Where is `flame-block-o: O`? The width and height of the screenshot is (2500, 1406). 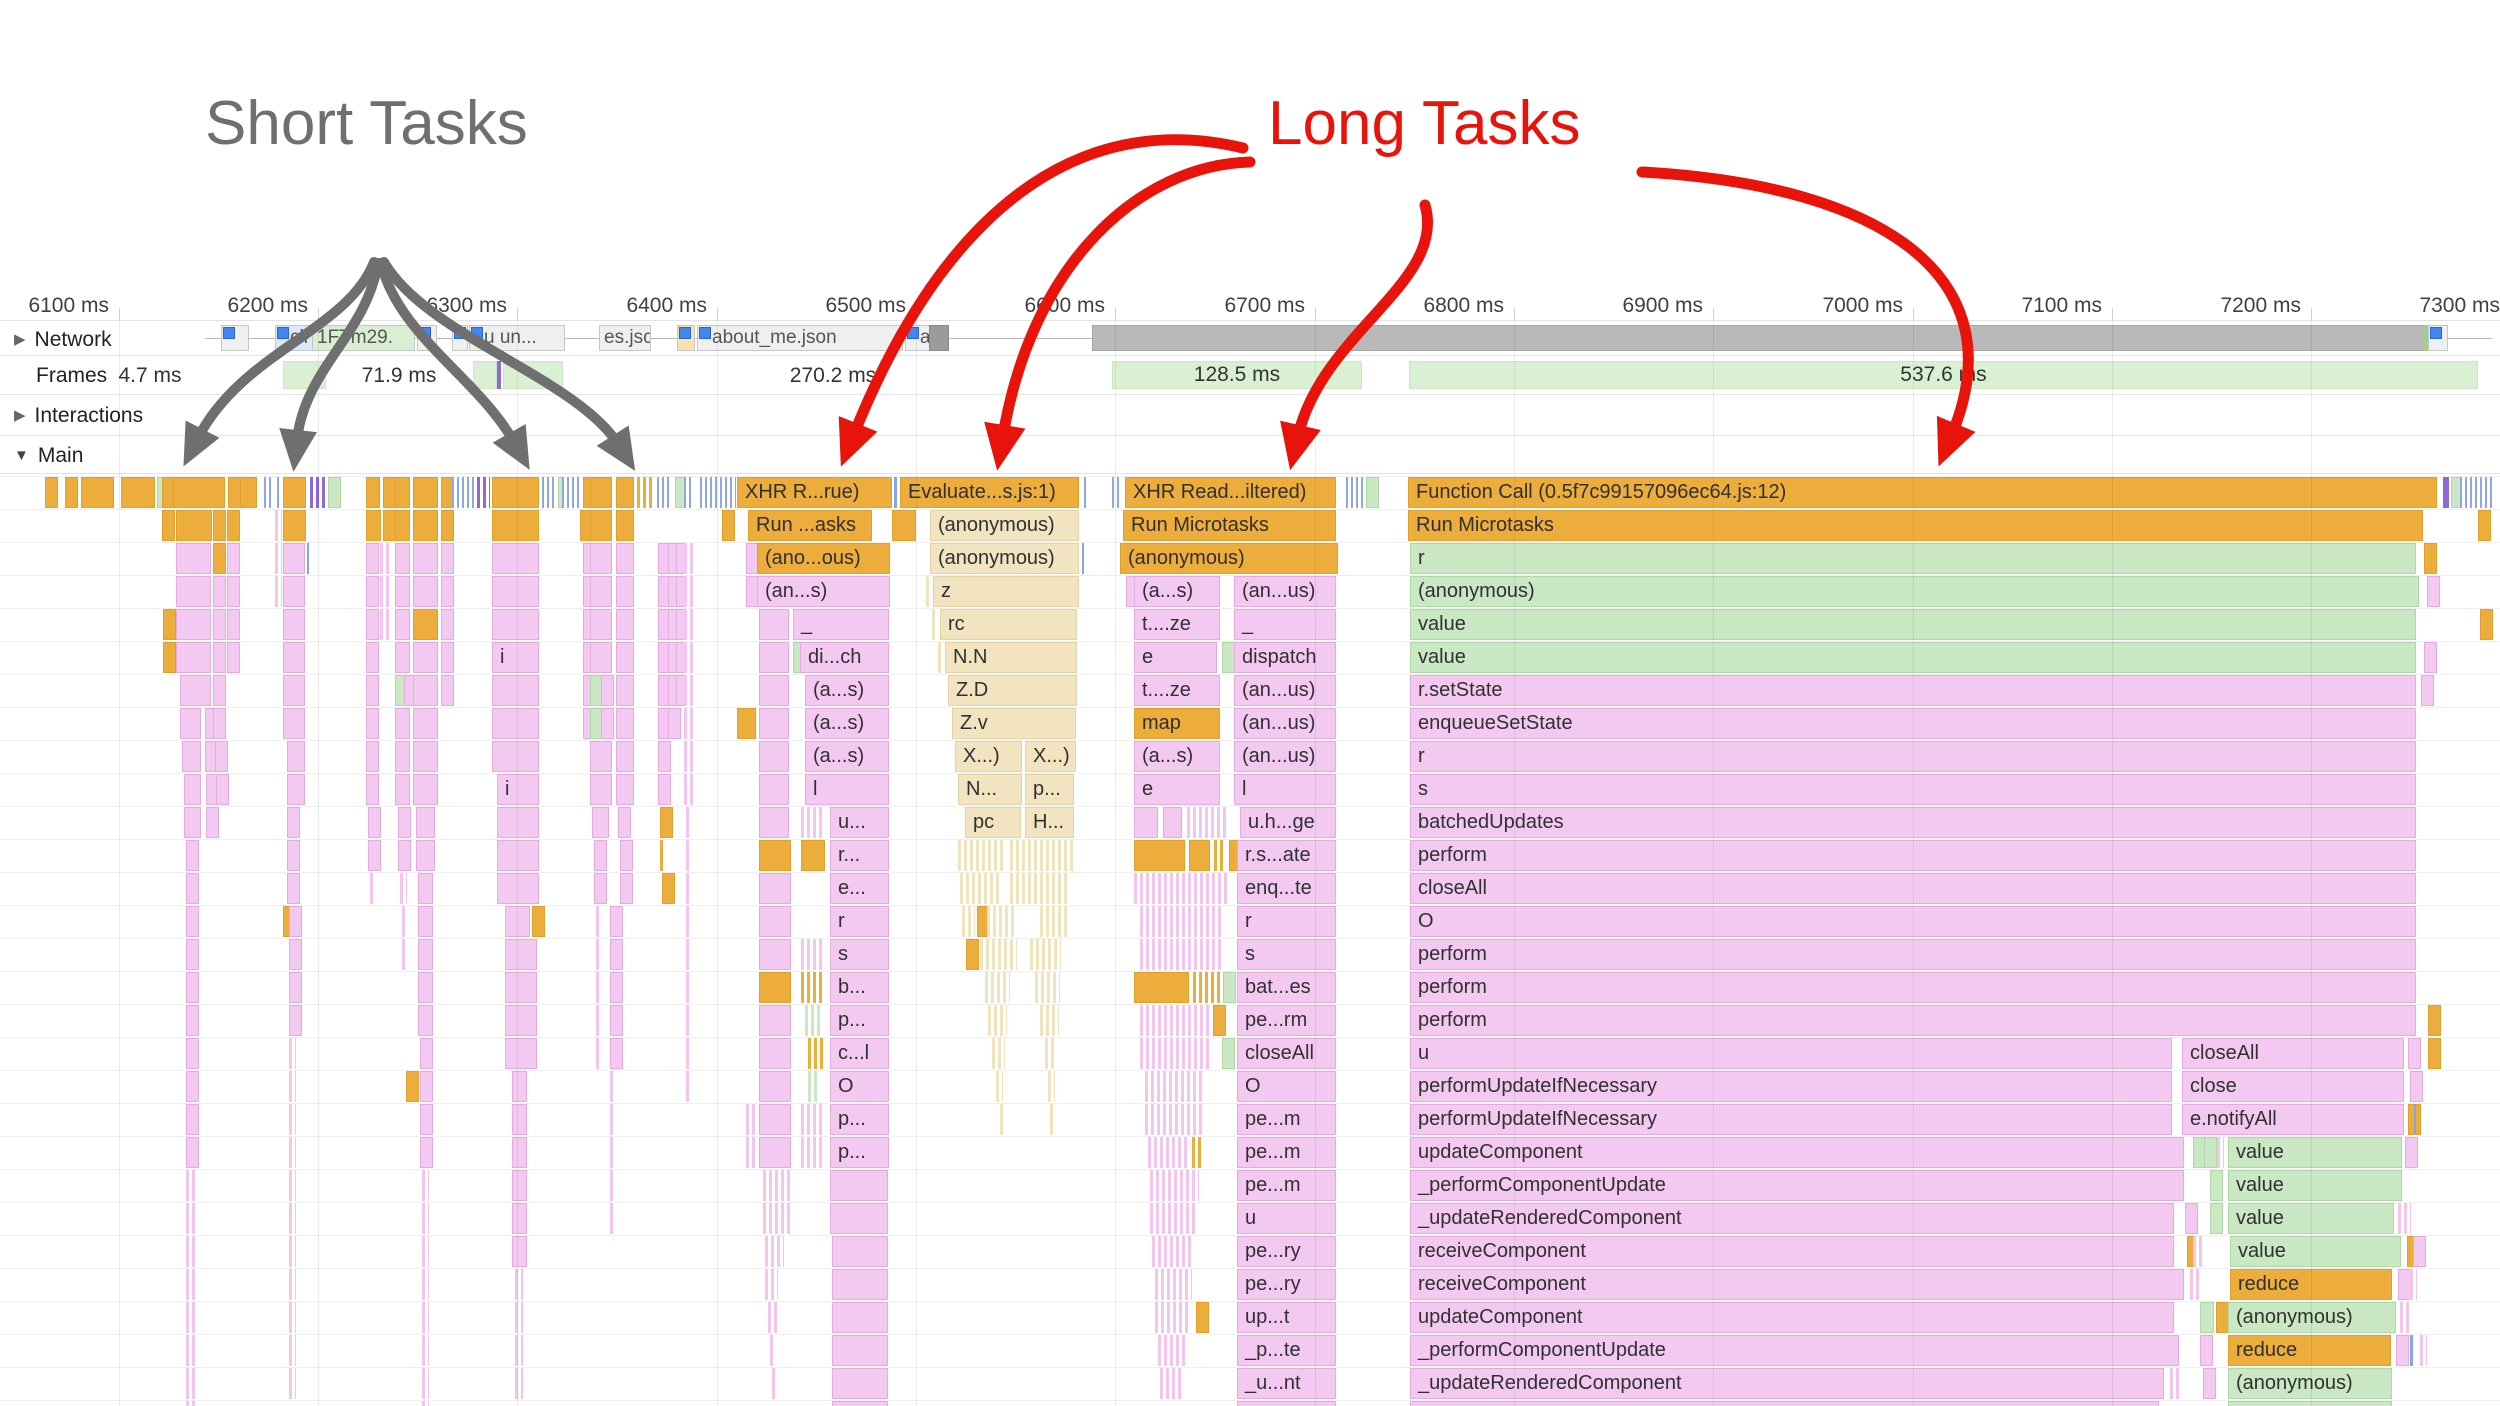
flame-block-o: O is located at coordinates (859, 1086).